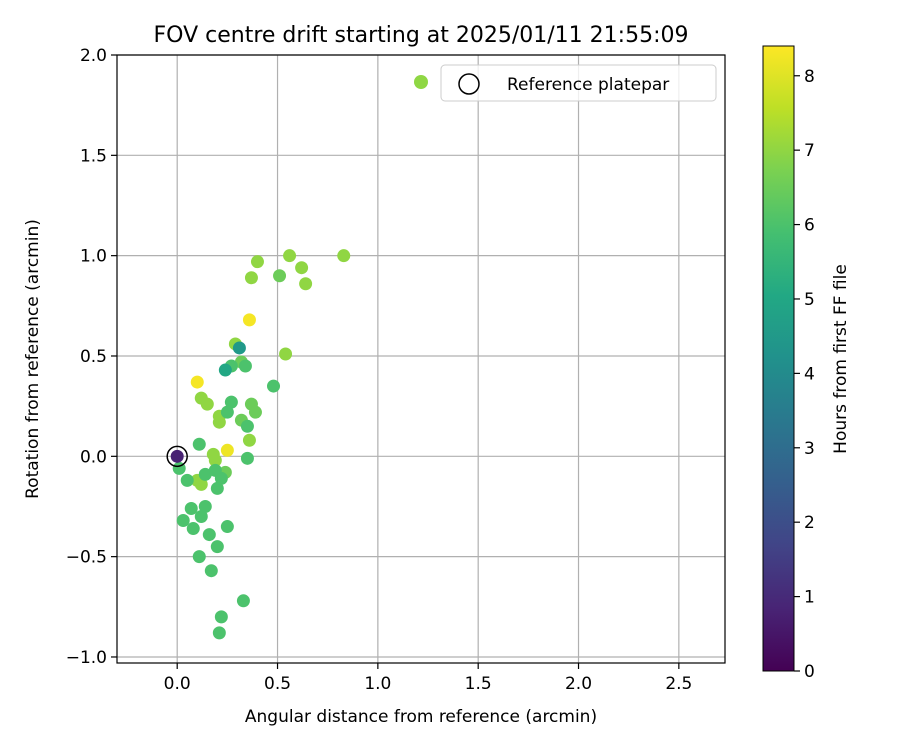 Image resolution: width=900 pixels, height=750 pixels. Describe the element at coordinates (578, 684) in the screenshot. I see `x-tick-label: 2.0` at that location.